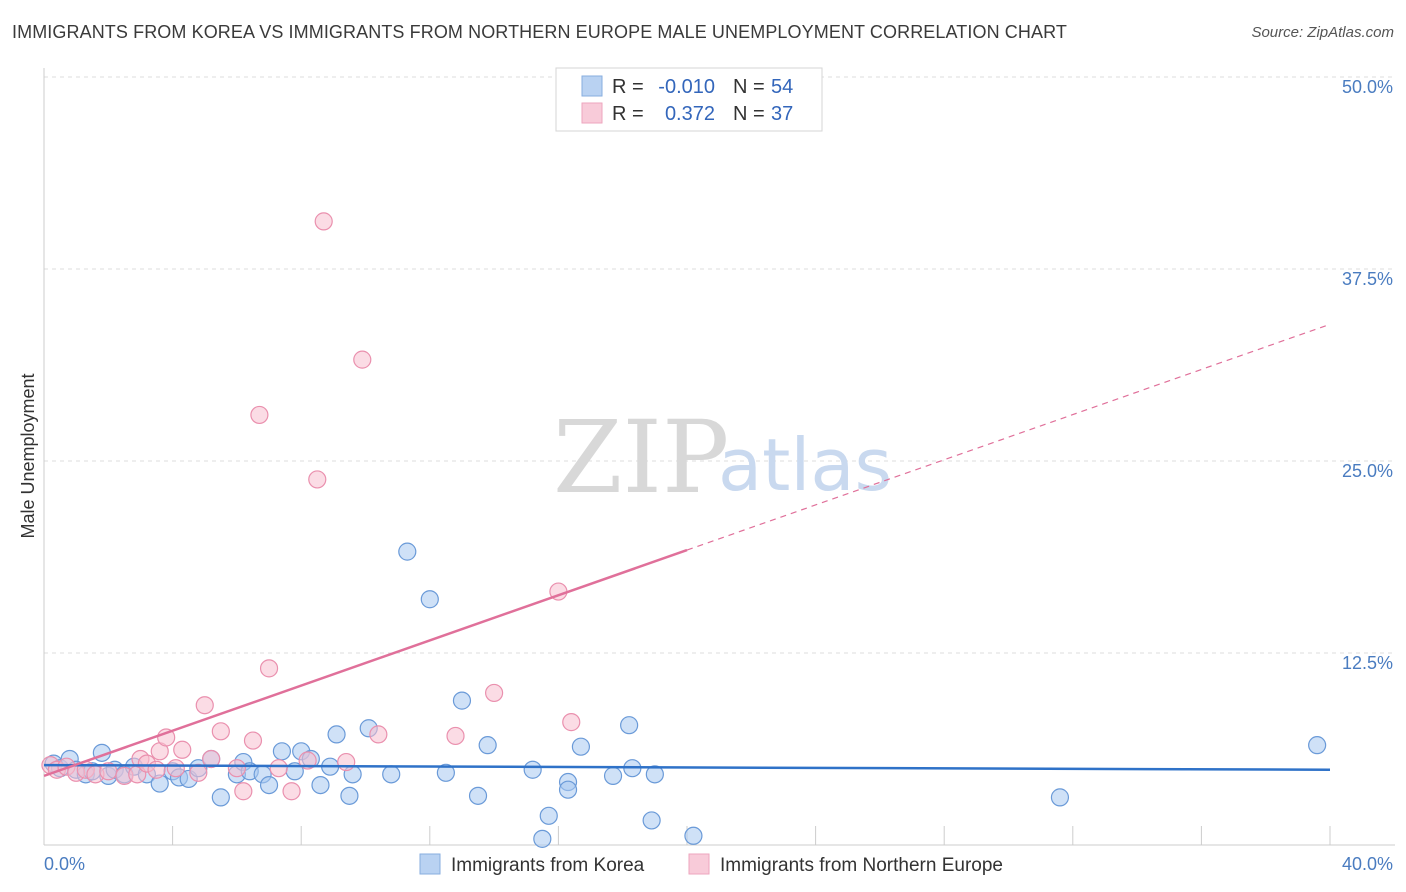  What do you see at coordinates (1367, 279) in the screenshot?
I see `y-tick-label: 37.5%` at bounding box center [1367, 279].